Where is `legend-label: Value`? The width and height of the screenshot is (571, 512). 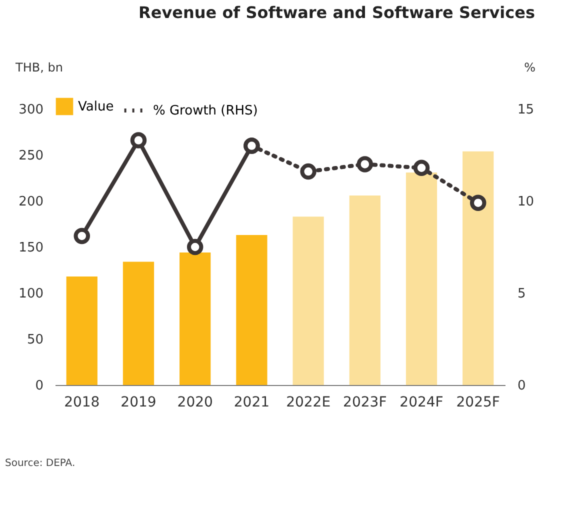
legend-label: Value is located at coordinates (96, 107).